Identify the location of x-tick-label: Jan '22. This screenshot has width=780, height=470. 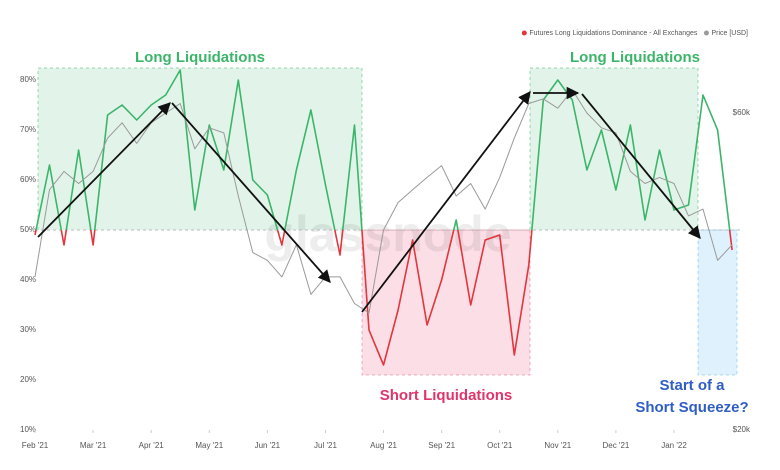
(674, 445).